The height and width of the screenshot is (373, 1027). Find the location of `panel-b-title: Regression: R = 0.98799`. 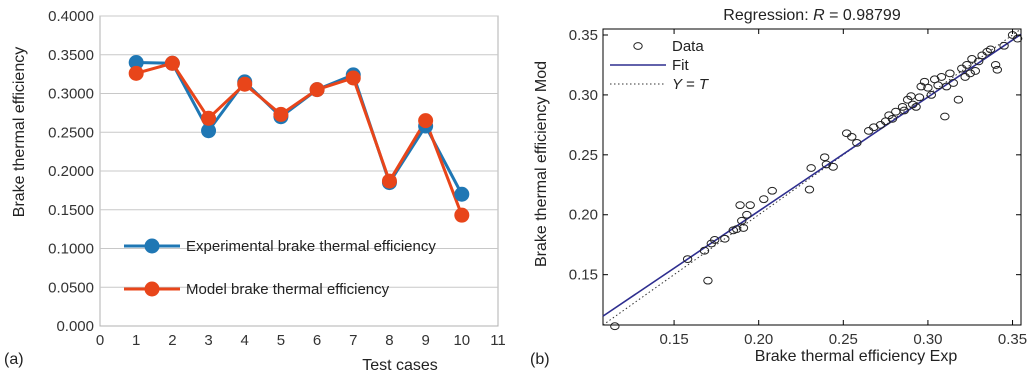

panel-b-title: Regression: R = 0.98799 is located at coordinates (812, 15).